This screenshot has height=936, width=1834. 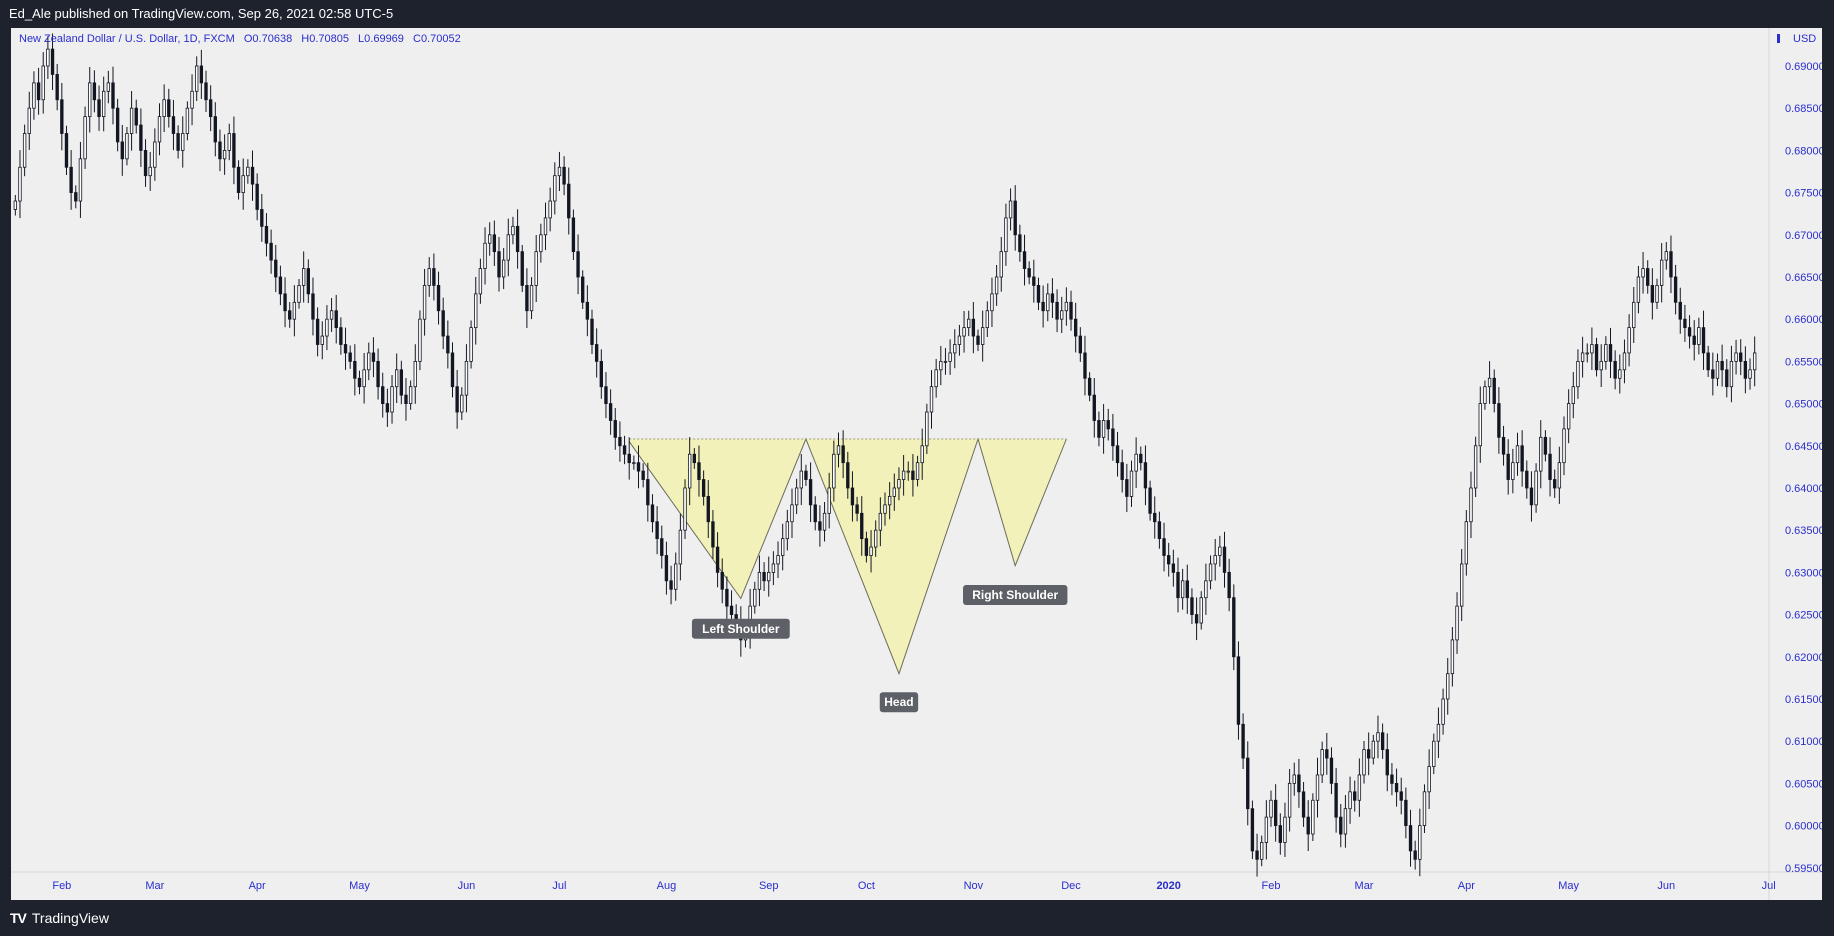 What do you see at coordinates (1778, 38) in the screenshot?
I see `currency-marker-icon` at bounding box center [1778, 38].